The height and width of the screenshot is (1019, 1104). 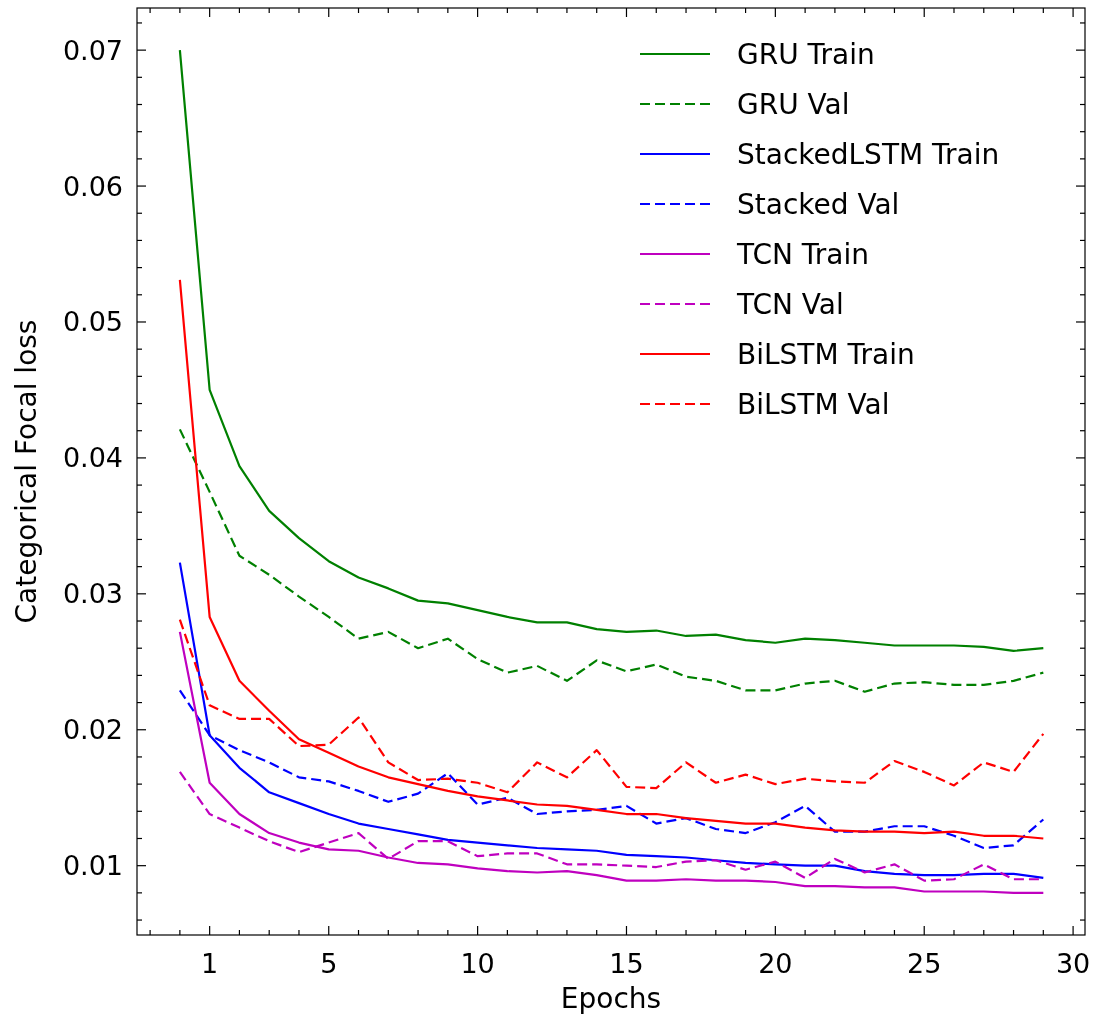 I want to click on y-tick-label: 0.07, so click(x=92, y=50).